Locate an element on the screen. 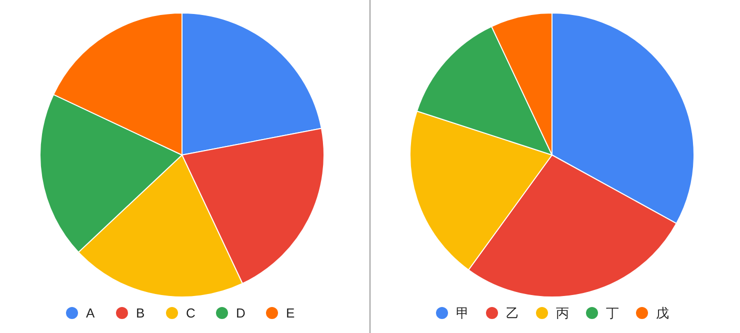 This screenshot has height=333, width=740. legend-label: D is located at coordinates (241, 313).